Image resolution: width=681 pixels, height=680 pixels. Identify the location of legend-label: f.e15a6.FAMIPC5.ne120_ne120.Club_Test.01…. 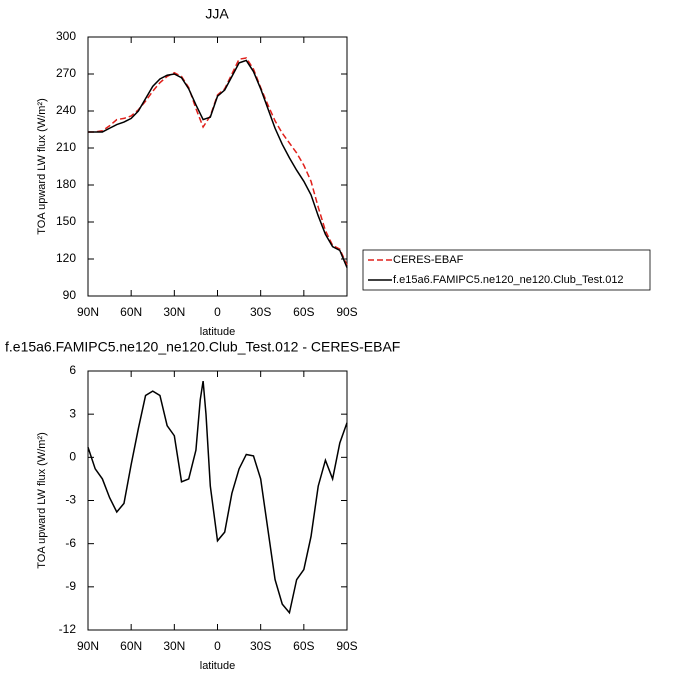
(508, 280).